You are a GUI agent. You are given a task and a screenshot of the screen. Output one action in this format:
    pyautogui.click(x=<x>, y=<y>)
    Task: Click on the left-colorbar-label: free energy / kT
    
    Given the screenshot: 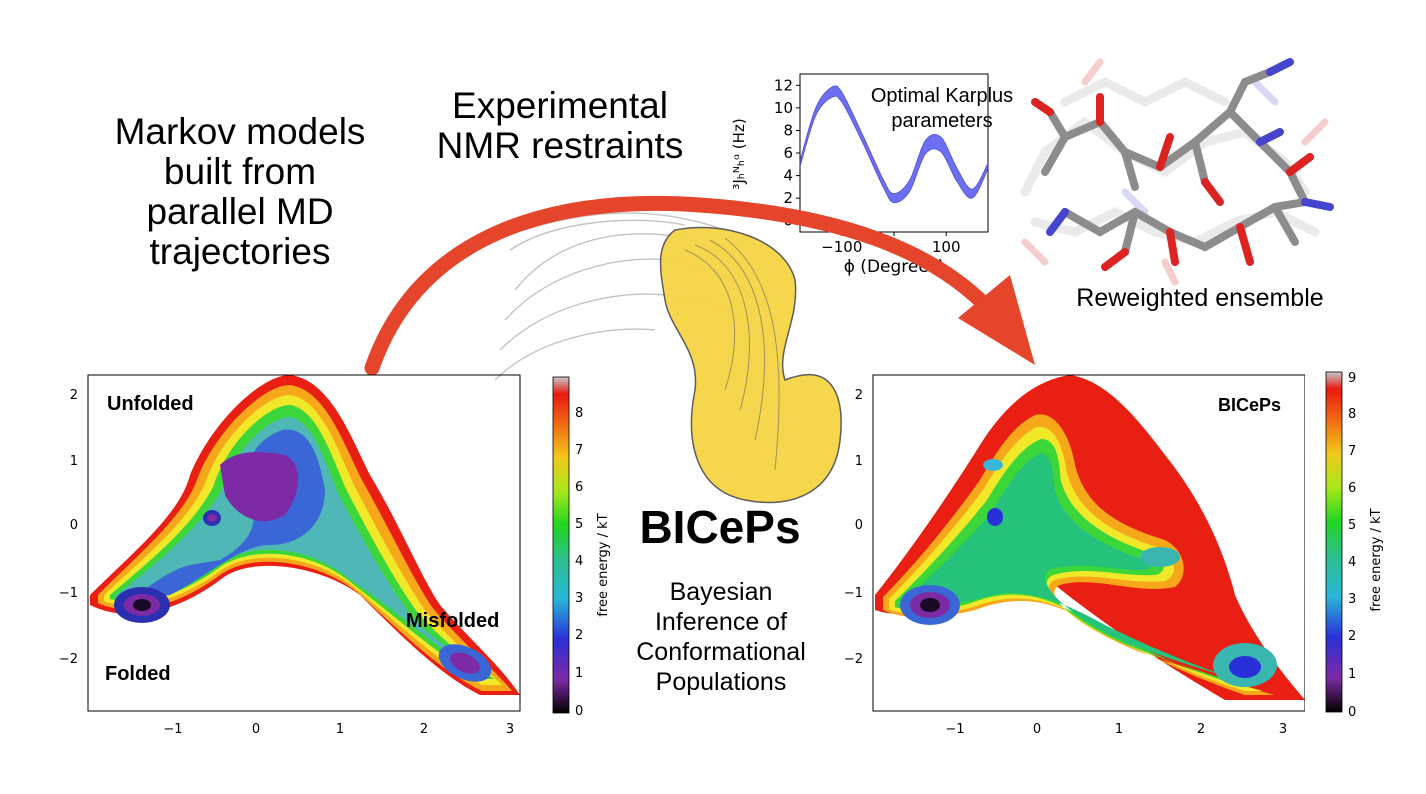 What is the action you would take?
    pyautogui.click(x=603, y=564)
    